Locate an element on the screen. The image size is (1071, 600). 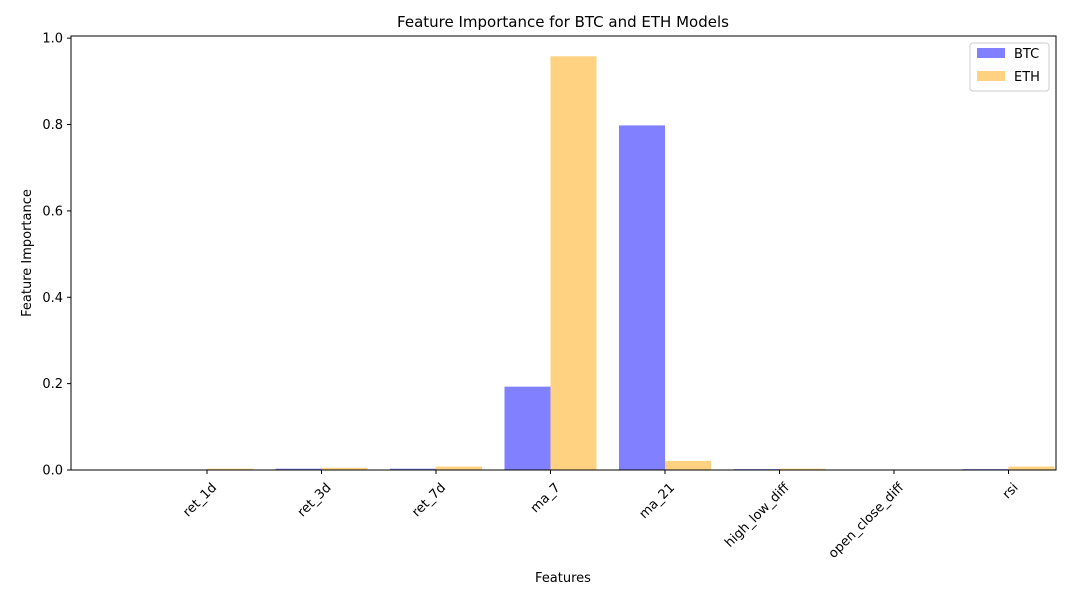
bar-eth-rsi is located at coordinates (1031, 468).